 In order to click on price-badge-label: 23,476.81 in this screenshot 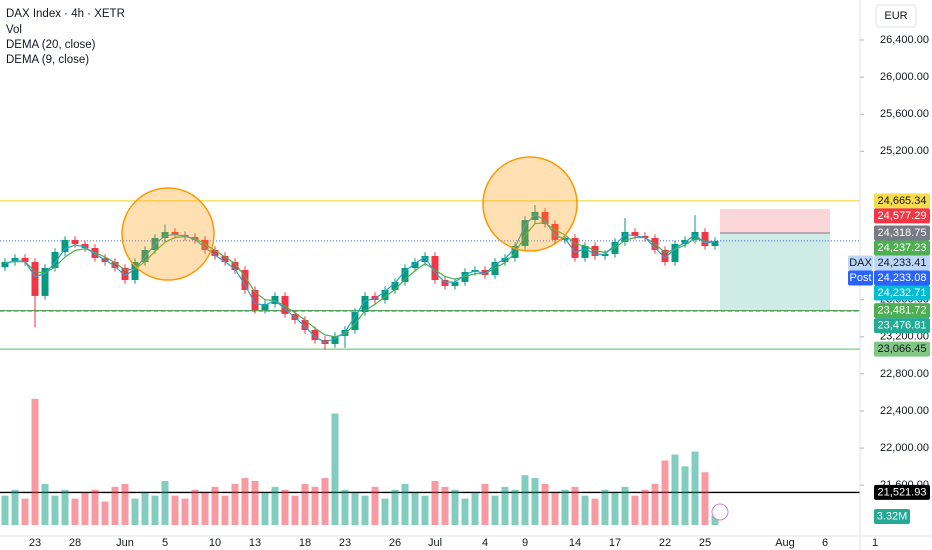, I will do `click(902, 326)`.